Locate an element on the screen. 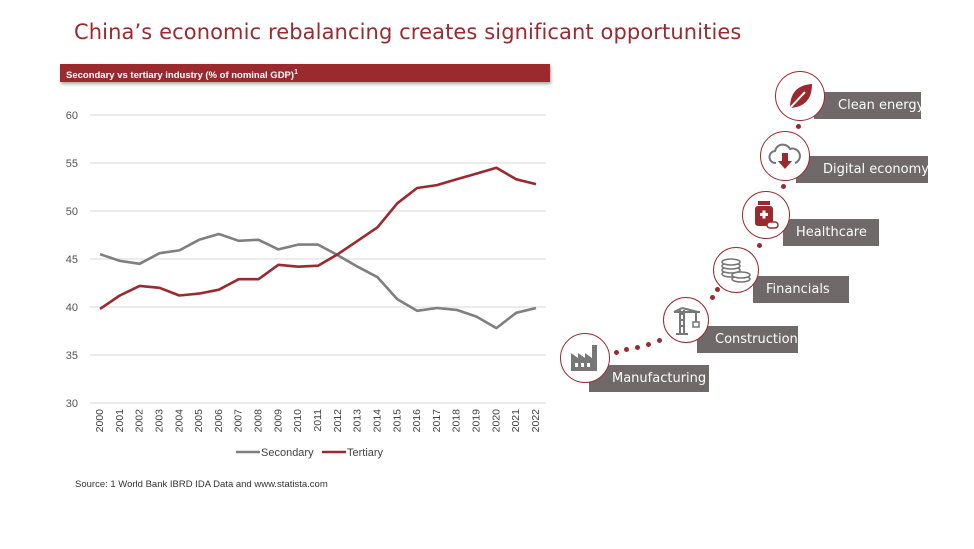 This screenshot has width=974, height=549. x-tick-label: 2003 is located at coordinates (159, 421).